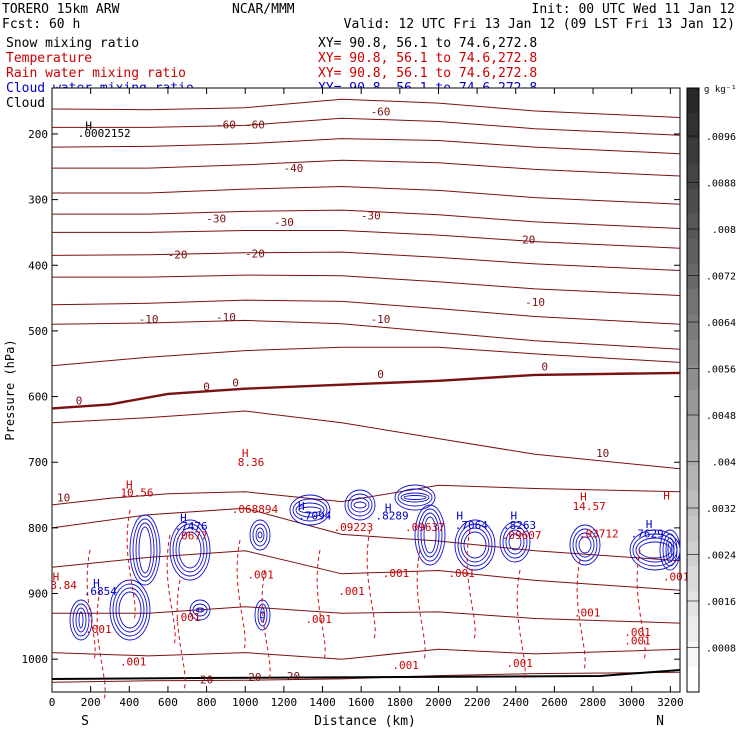 This screenshot has height=740, width=740. What do you see at coordinates (245, 702) in the screenshot?
I see `x-tick-label: 1000` at bounding box center [245, 702].